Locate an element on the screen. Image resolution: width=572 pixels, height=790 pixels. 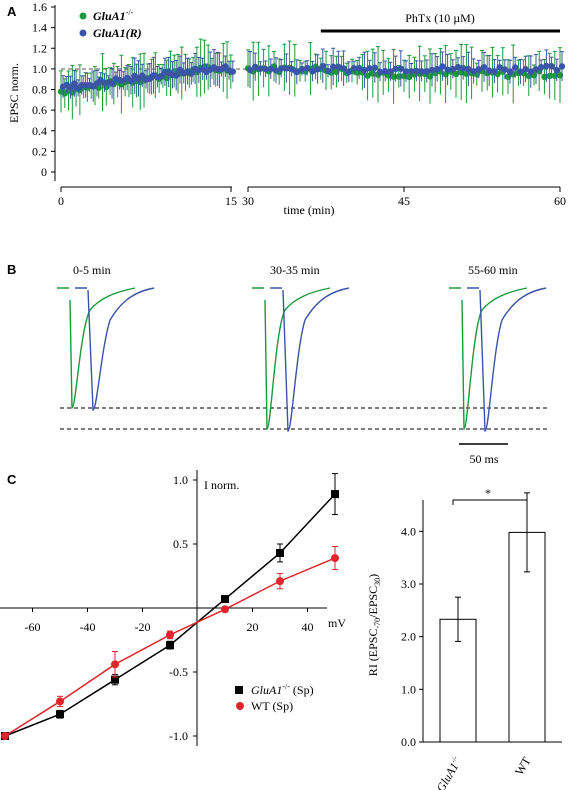
cr-x-tick-sup: -/- is located at coordinates (454, 759).